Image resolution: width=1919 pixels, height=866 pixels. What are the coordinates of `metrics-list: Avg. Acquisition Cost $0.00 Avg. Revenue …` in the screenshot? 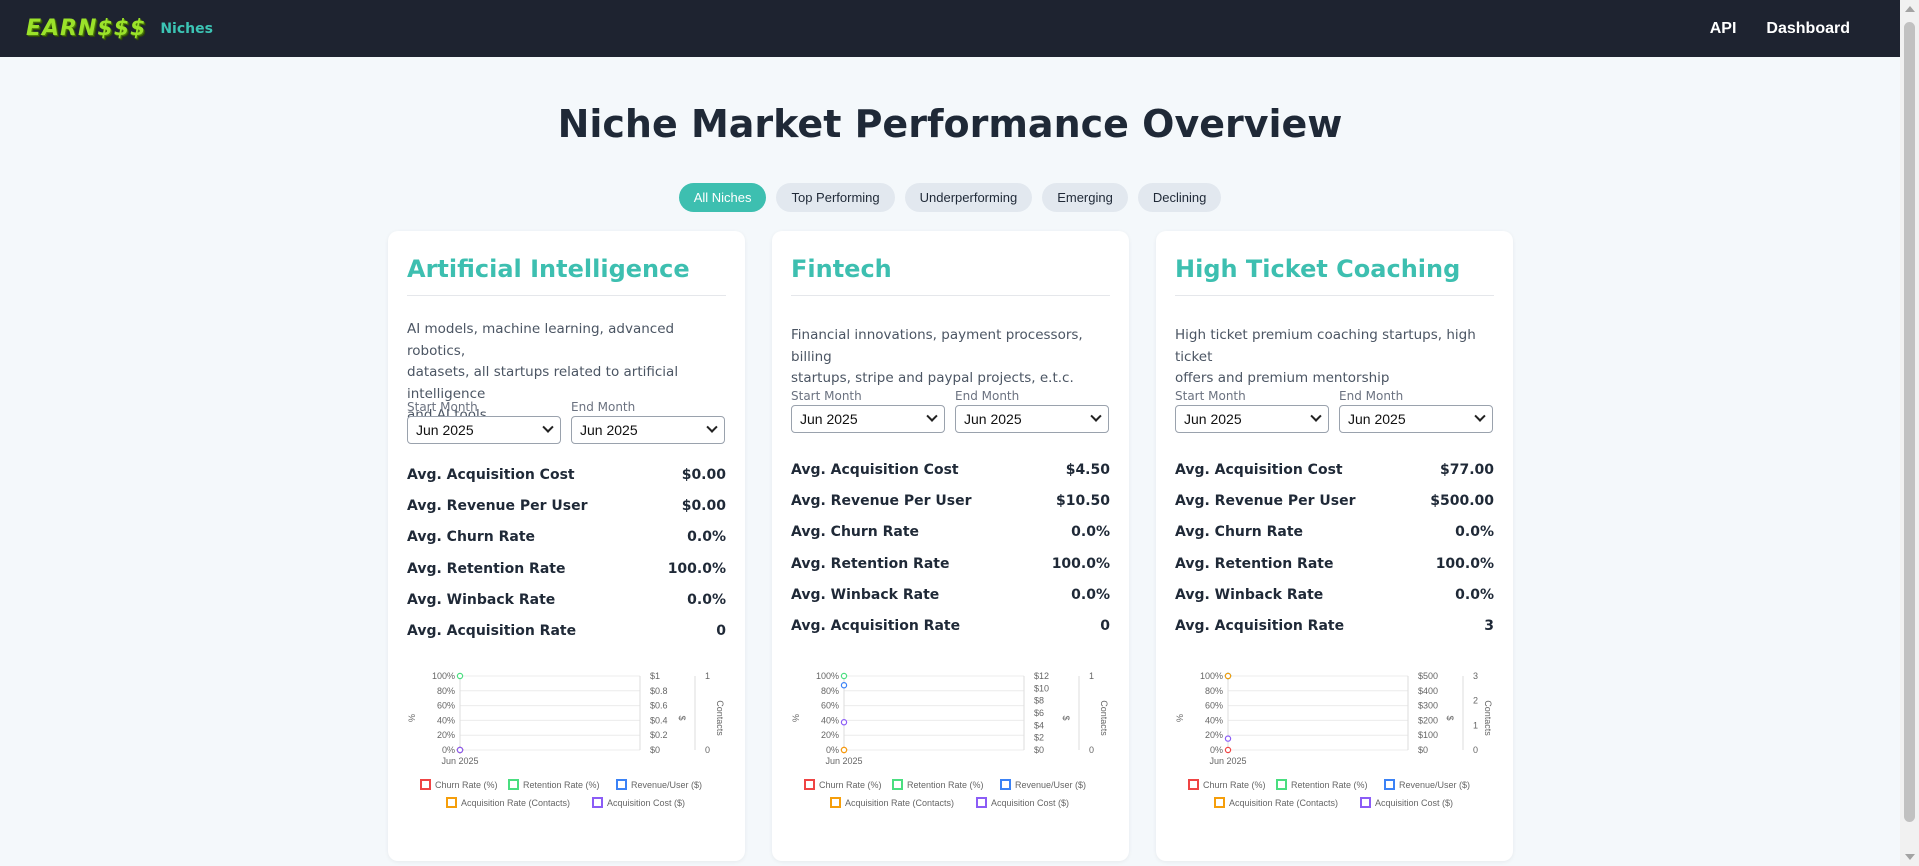 It's located at (566, 553).